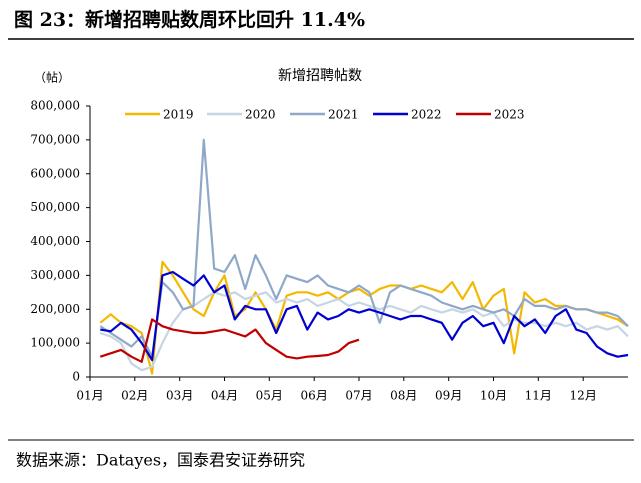 The image size is (641, 483). I want to click on source: 数据来源：Datayes，国泰君安证券研究, so click(160, 460).